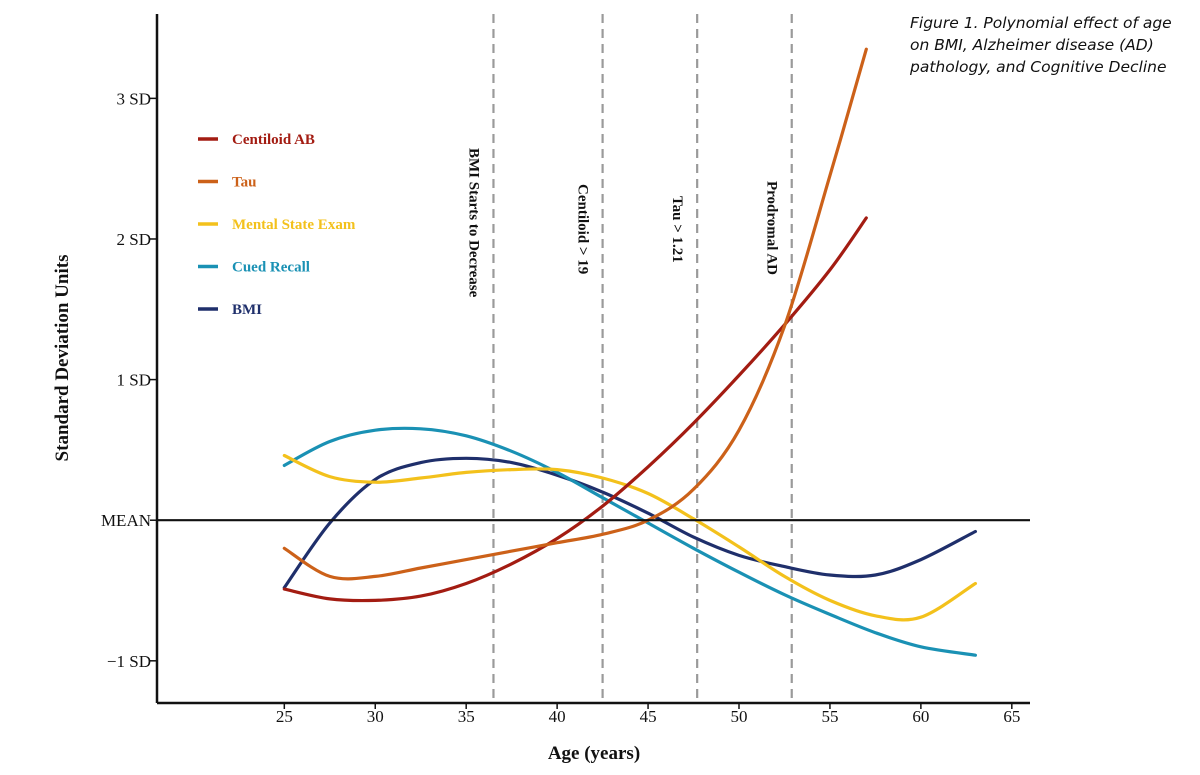  Describe the element at coordinates (271, 268) in the screenshot. I see `legend-label-cued-recall: Cued Recall` at that location.